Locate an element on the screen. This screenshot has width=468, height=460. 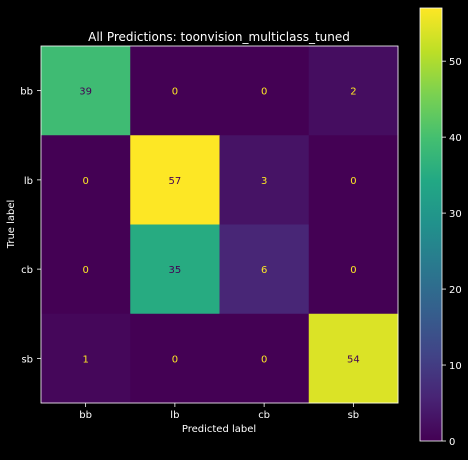
y-axis-label: True label is located at coordinates (11, 225).